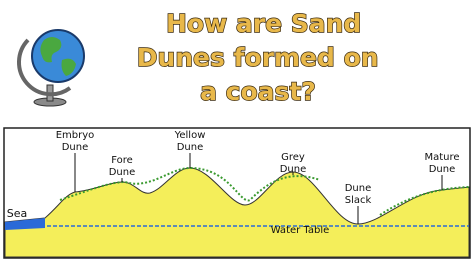 This screenshot has width=474, height=266. I want to click on sea-label: Sea, so click(17, 213).